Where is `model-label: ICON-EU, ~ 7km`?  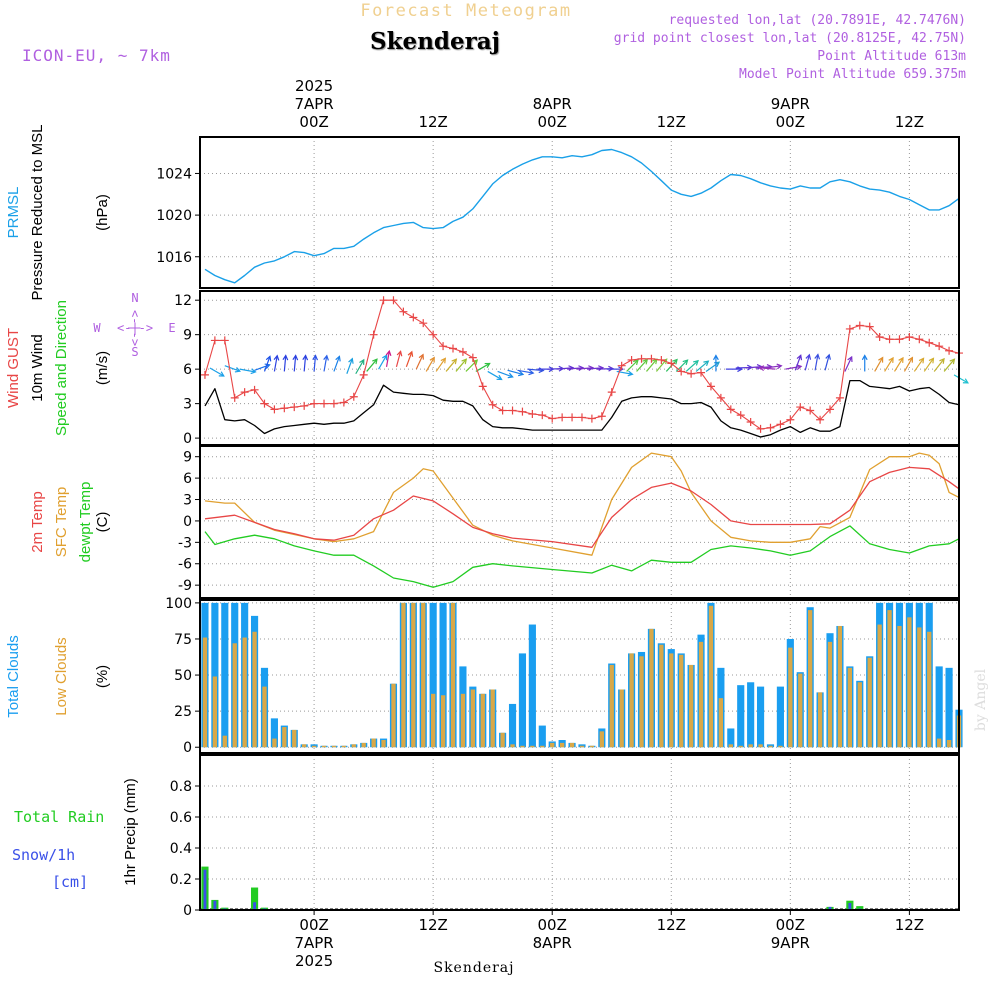
model-label: ICON-EU, ~ 7km is located at coordinates (96, 55).